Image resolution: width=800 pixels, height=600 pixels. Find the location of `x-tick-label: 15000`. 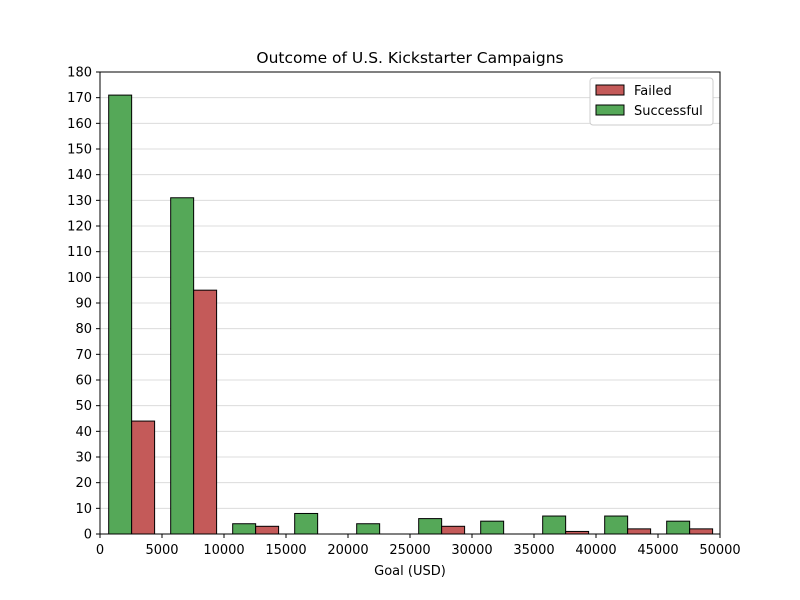

x-tick-label: 15000 is located at coordinates (285, 550).